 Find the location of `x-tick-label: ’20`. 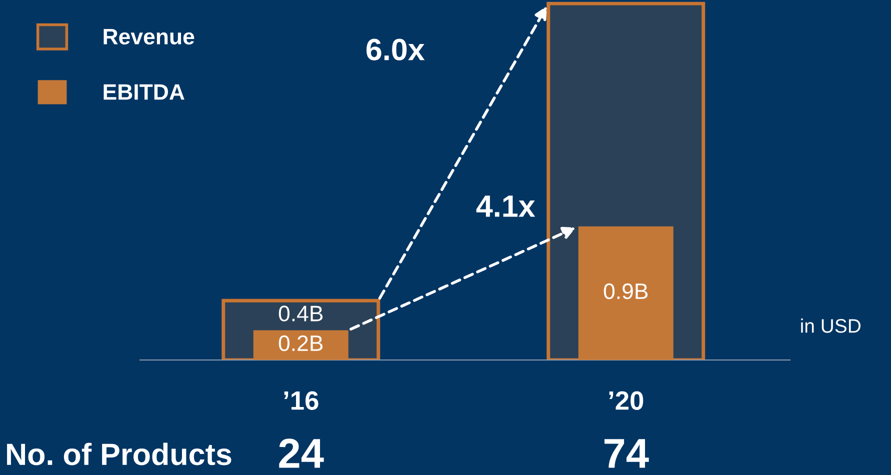

x-tick-label: ’20 is located at coordinates (626, 400).